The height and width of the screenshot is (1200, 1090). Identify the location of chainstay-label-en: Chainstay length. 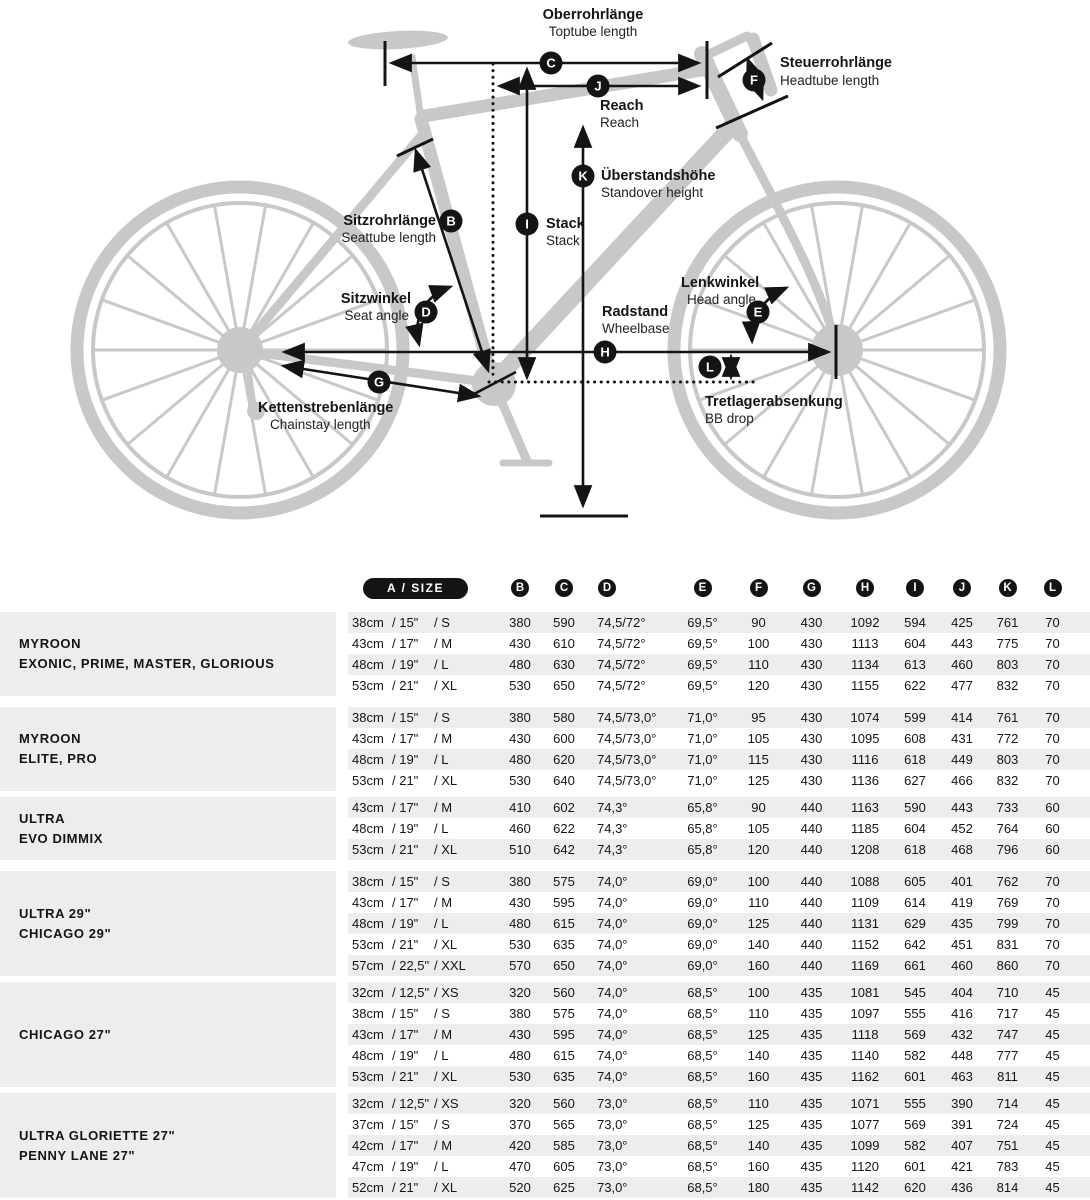
(320, 424).